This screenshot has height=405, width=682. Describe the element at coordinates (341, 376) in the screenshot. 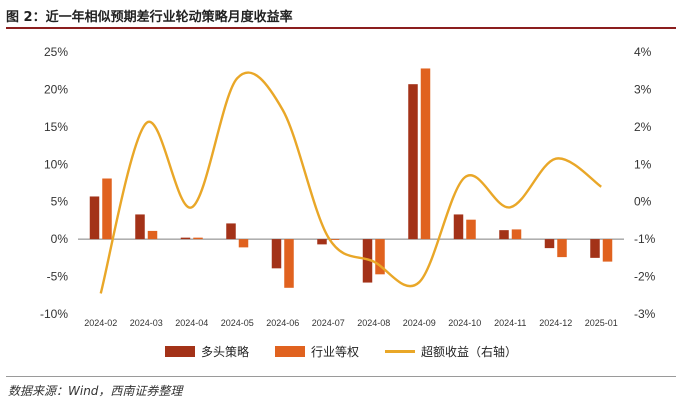

I see `footer-rule` at that location.